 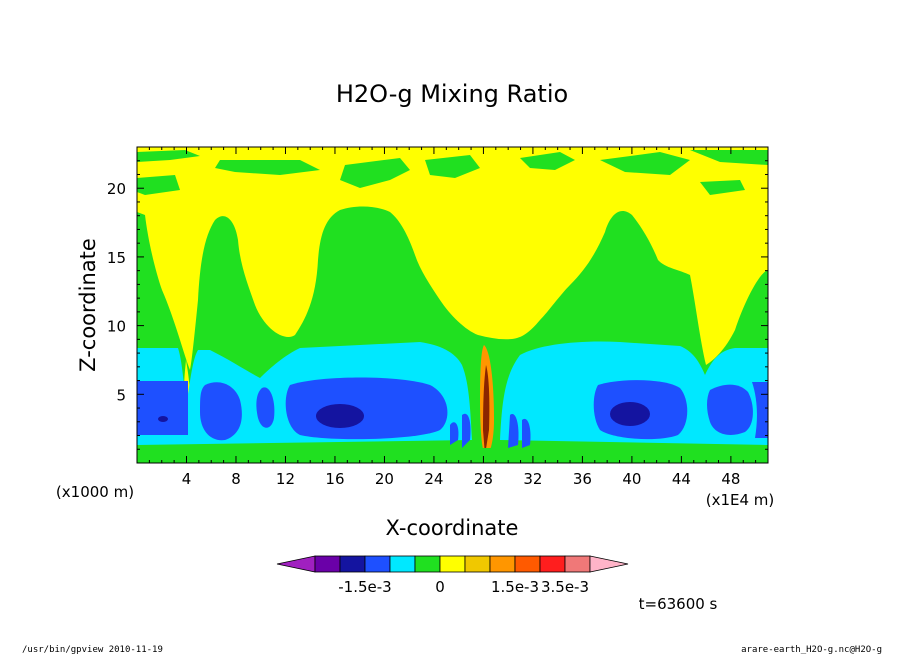 I want to click on x-tick-label: 40, so click(x=631, y=479).